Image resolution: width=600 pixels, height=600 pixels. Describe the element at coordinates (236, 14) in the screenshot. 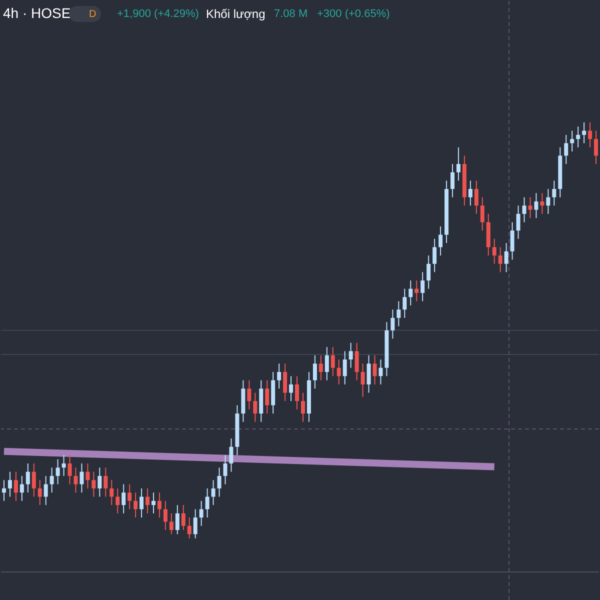

I see `text: Khối lượng` at that location.